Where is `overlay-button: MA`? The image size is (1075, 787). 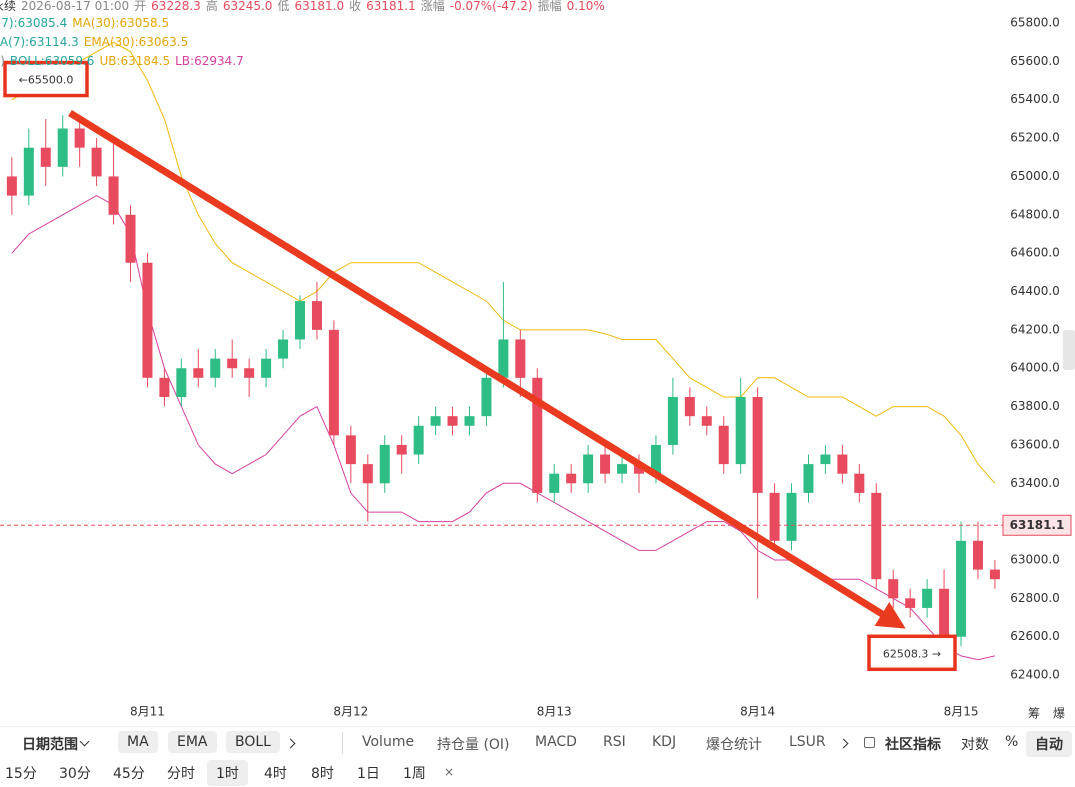 overlay-button: MA is located at coordinates (138, 742).